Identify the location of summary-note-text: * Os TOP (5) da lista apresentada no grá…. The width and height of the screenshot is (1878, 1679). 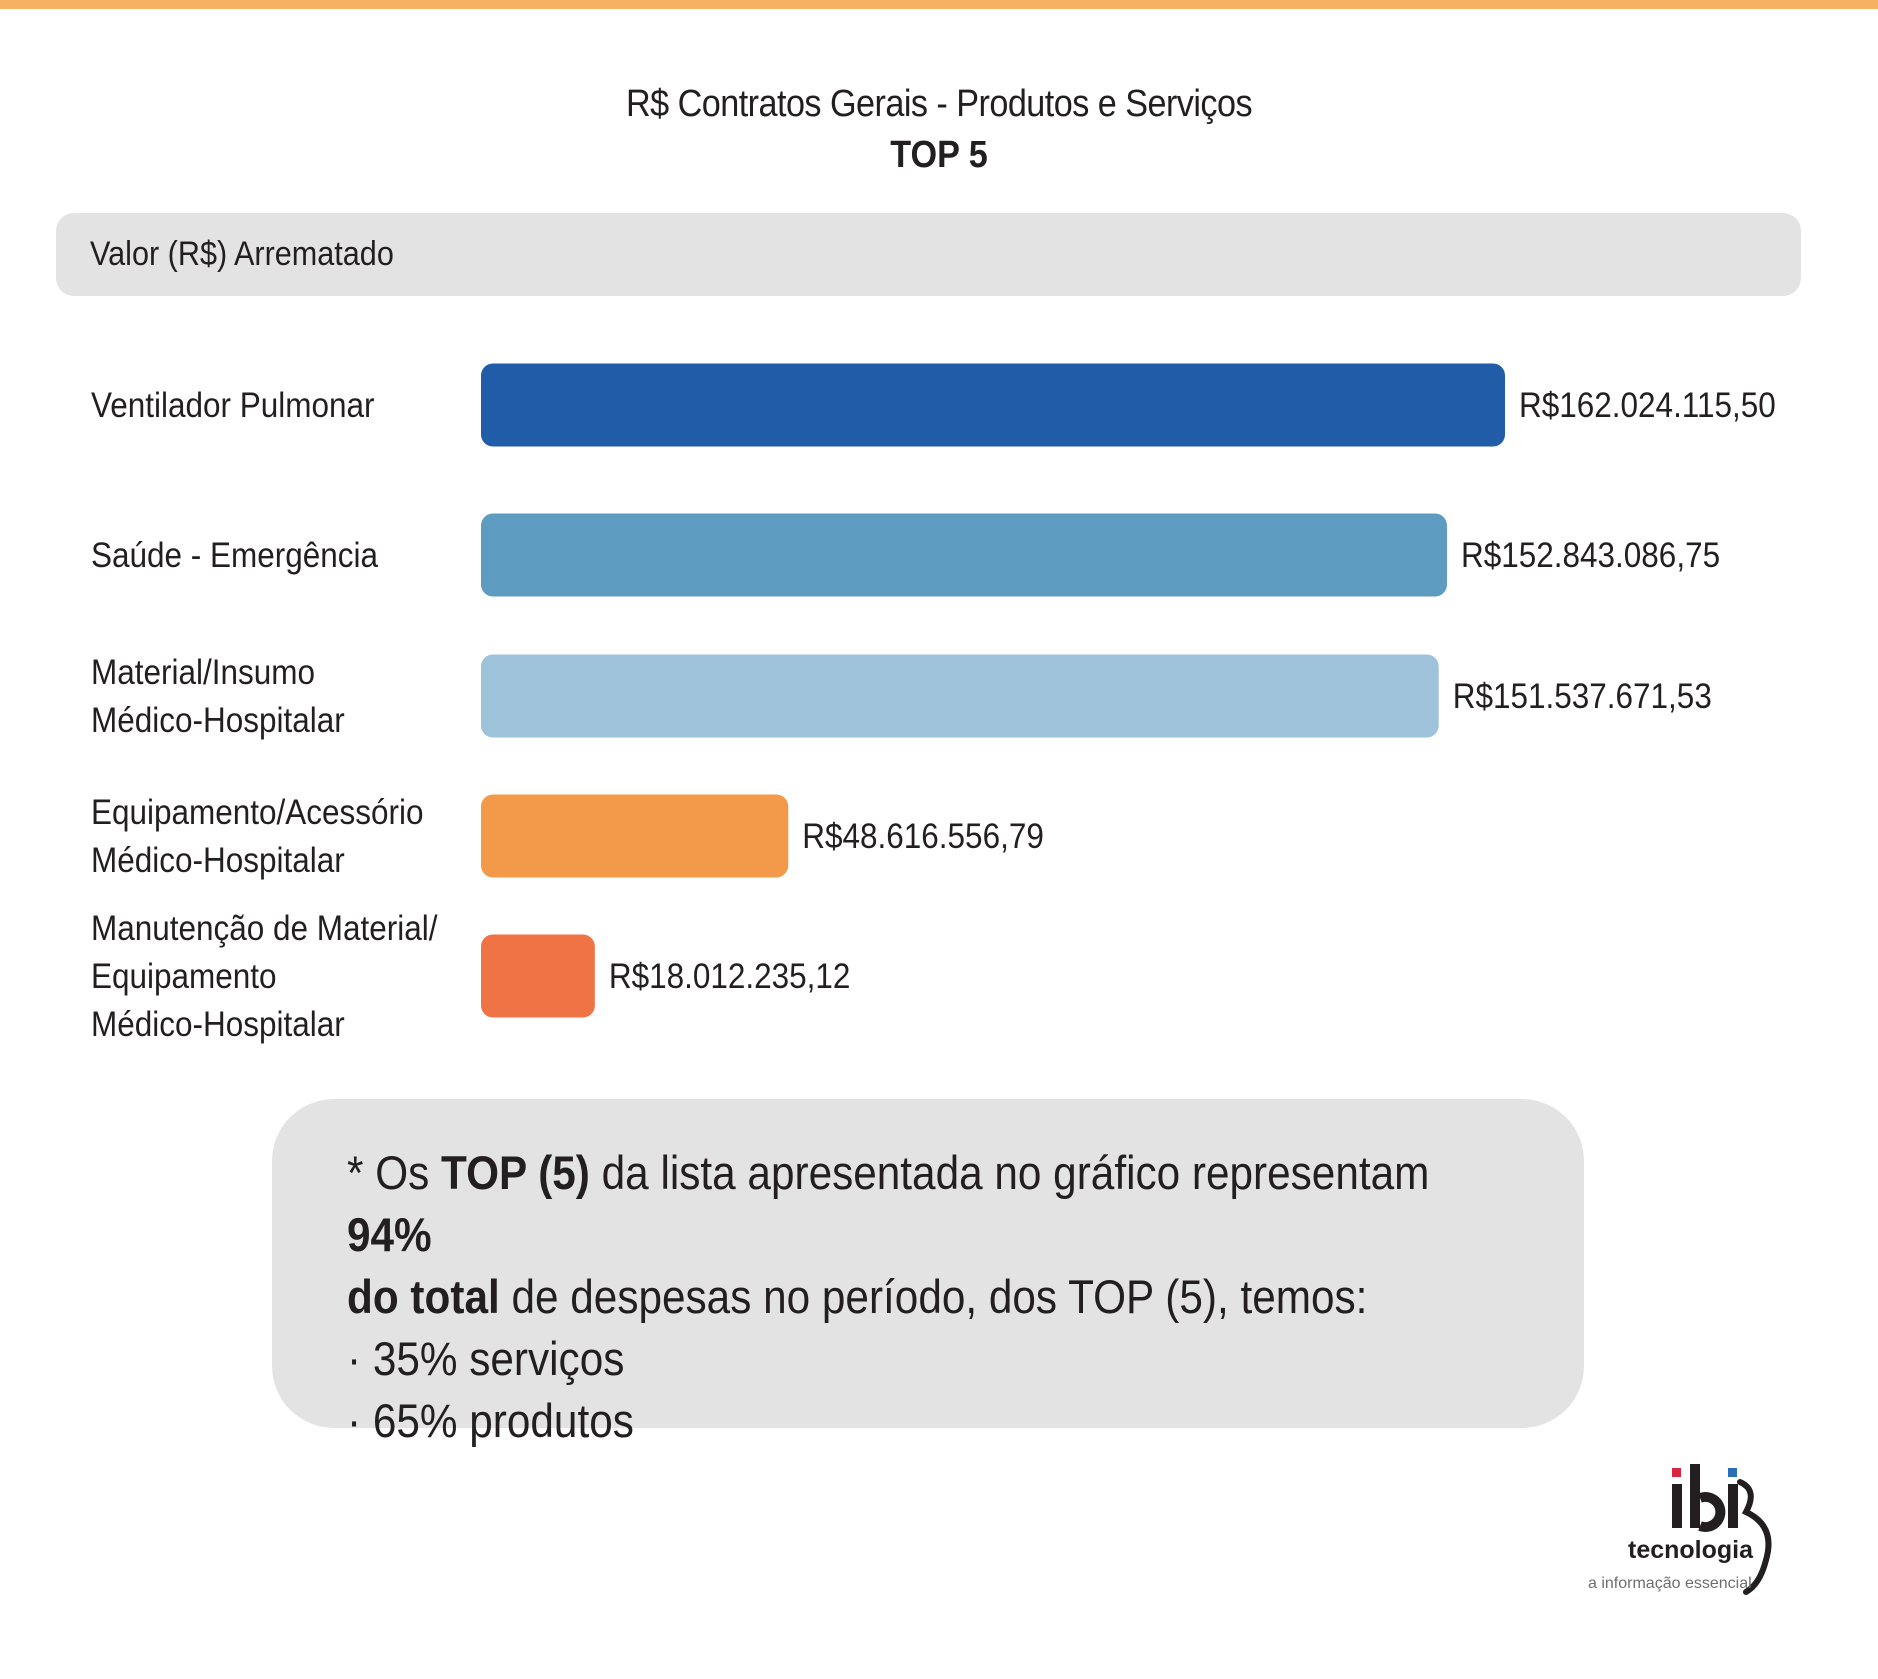
(932, 1297).